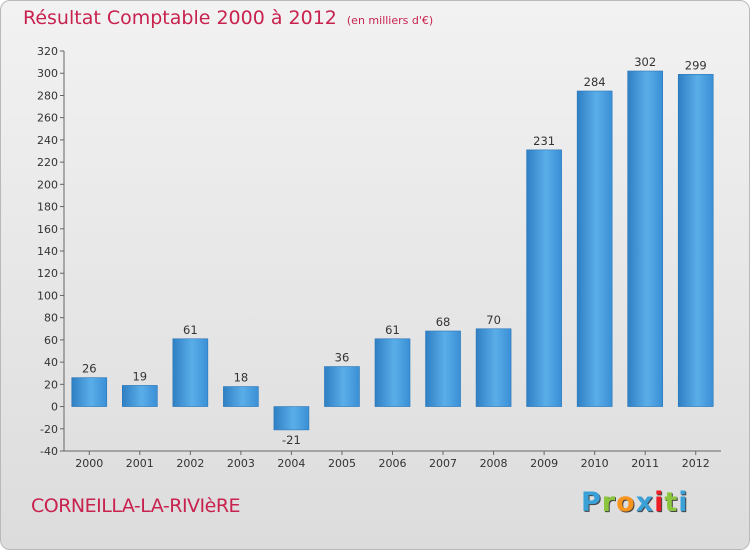 The image size is (750, 550). What do you see at coordinates (47, 273) in the screenshot?
I see `y-tick-label: 120` at bounding box center [47, 273].